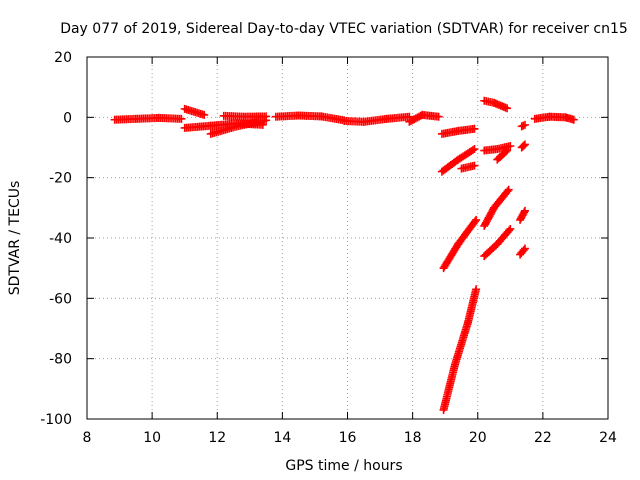  I want to click on x-tick-labels: 8 10 12 14 16 18 20 22 24, so click(350, 438).